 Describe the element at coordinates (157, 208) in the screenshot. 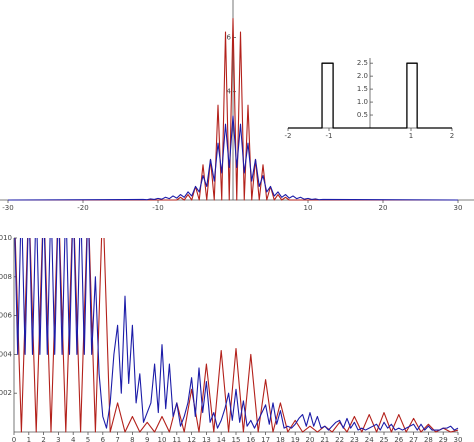

I see `x-tick-label: -10` at that location.